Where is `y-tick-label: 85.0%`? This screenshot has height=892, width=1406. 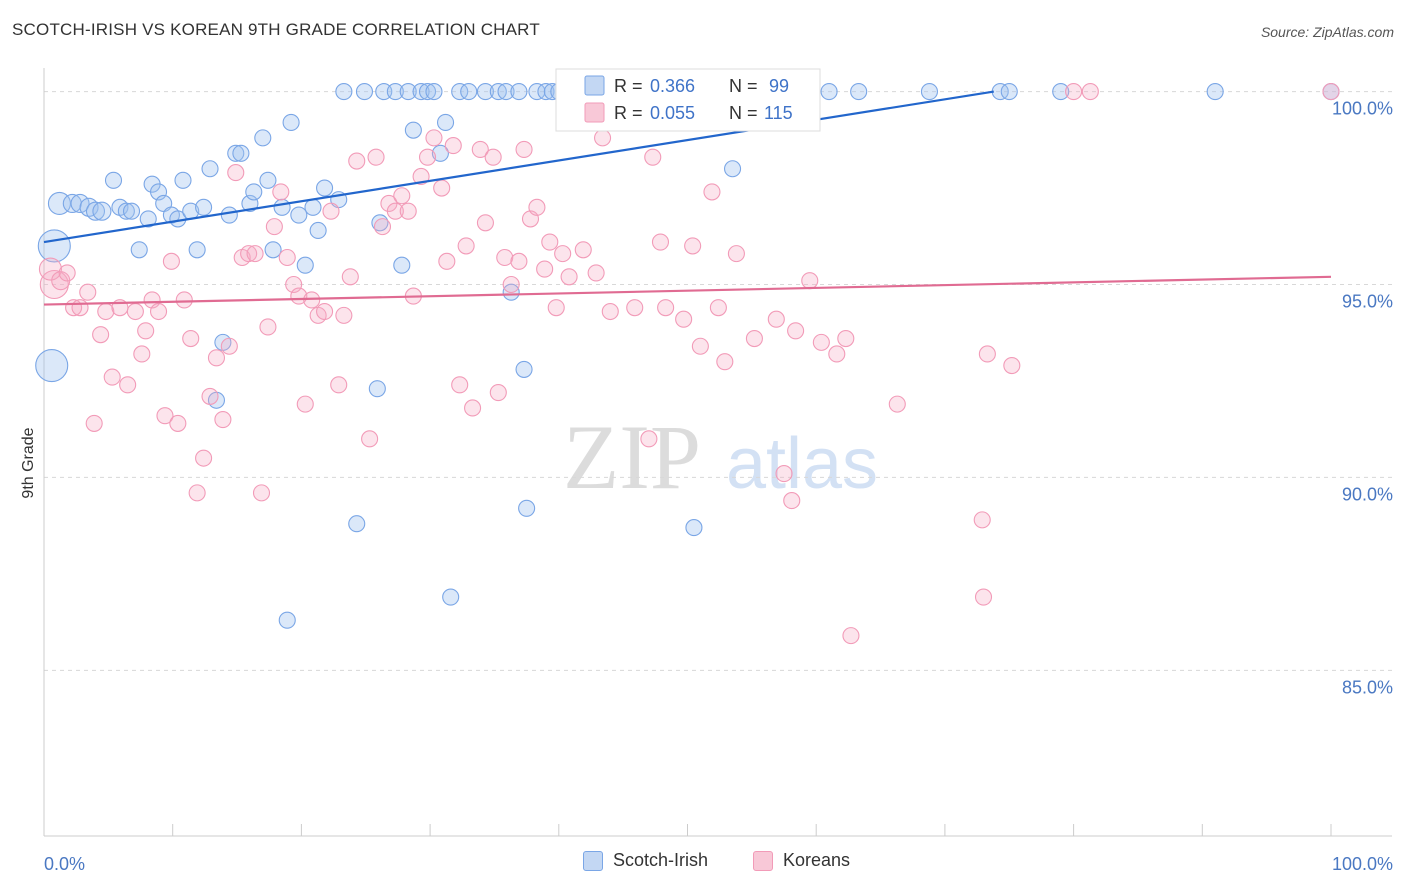 y-tick-label: 85.0% is located at coordinates (1367, 687).